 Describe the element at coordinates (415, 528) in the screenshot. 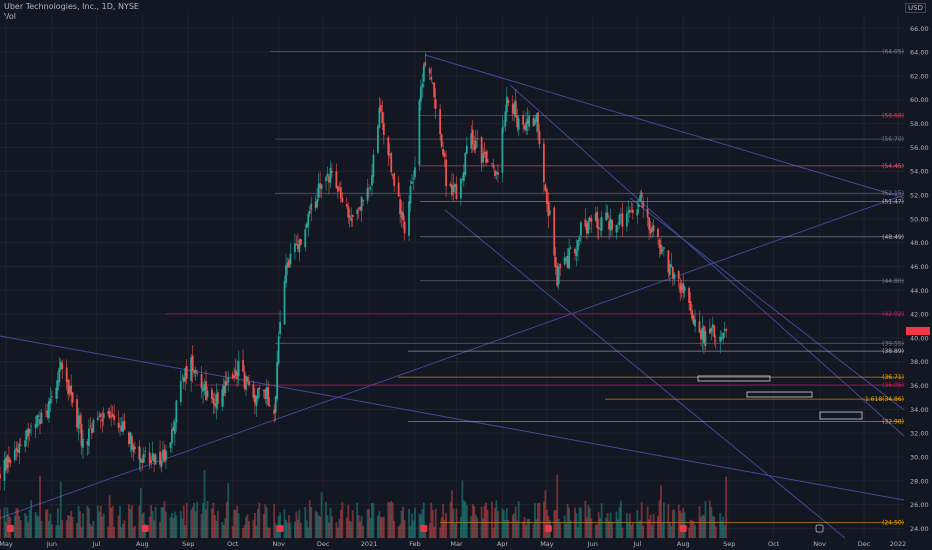

I see `event-markers` at that location.